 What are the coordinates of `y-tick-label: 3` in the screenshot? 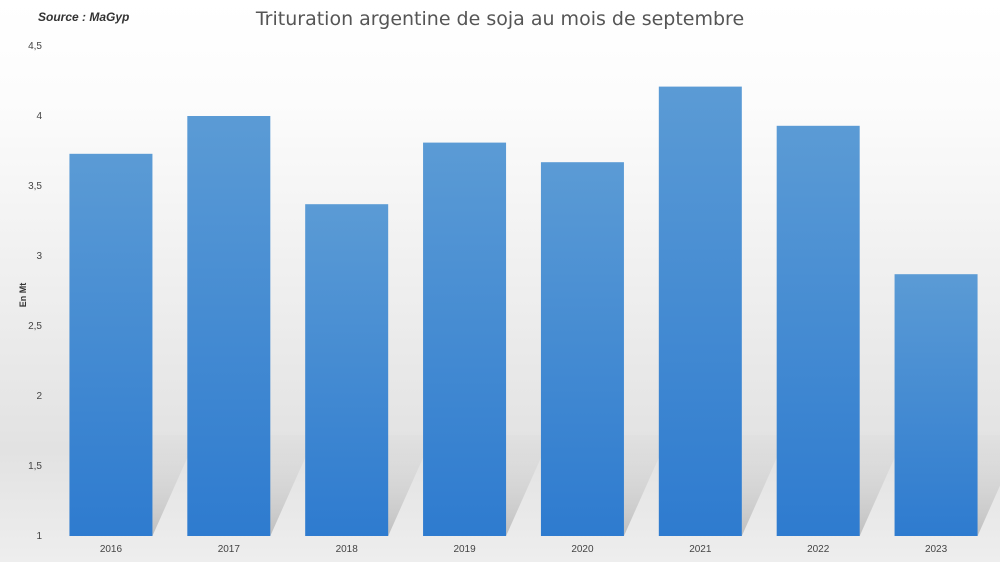 It's located at (39, 256).